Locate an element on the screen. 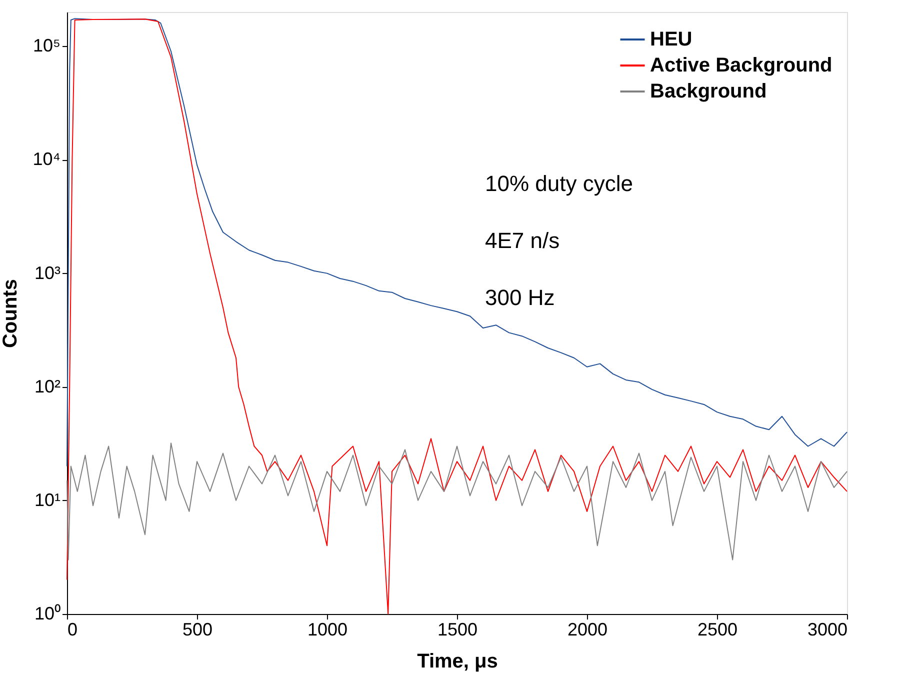 This screenshot has width=919, height=700. legend-label: Background is located at coordinates (708, 91).